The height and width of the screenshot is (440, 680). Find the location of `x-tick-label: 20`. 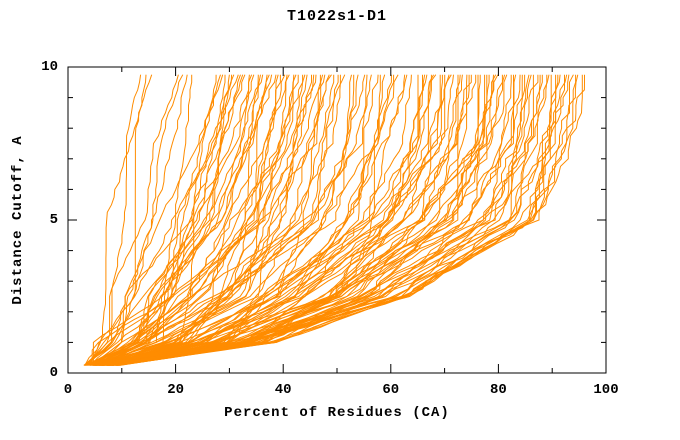

x-tick-label: 20 is located at coordinates (175, 390).